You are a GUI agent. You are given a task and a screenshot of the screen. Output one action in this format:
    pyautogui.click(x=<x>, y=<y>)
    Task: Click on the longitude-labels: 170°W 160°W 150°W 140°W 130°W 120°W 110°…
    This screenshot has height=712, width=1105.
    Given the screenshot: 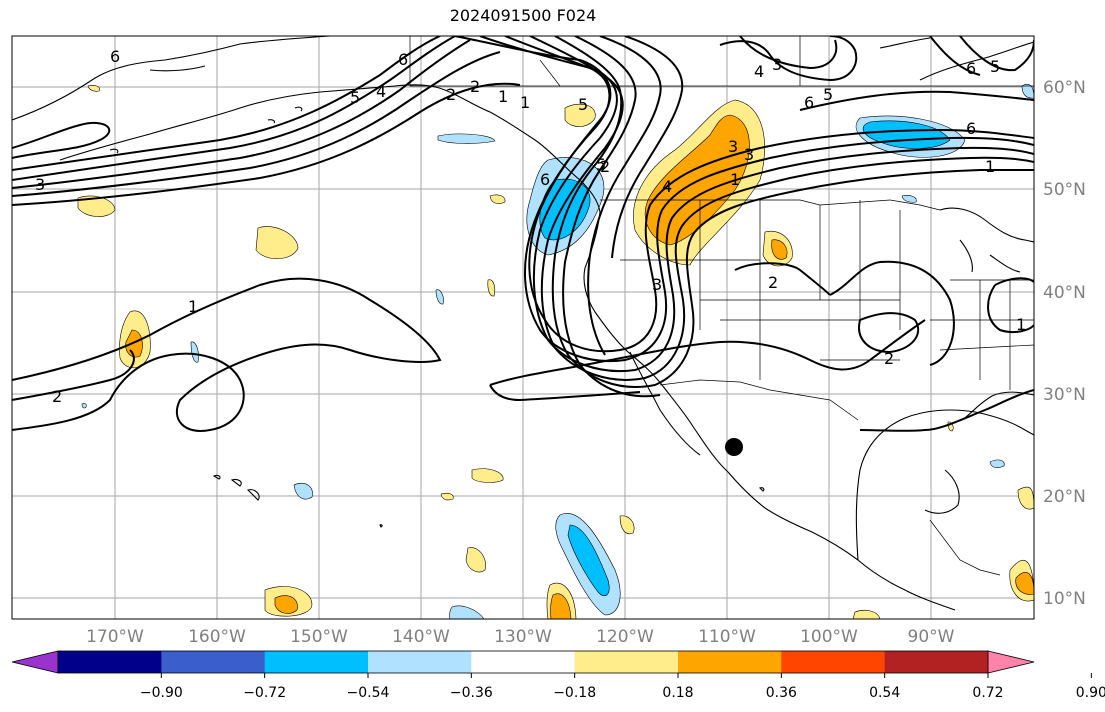 What is the action you would take?
    pyautogui.click(x=520, y=637)
    